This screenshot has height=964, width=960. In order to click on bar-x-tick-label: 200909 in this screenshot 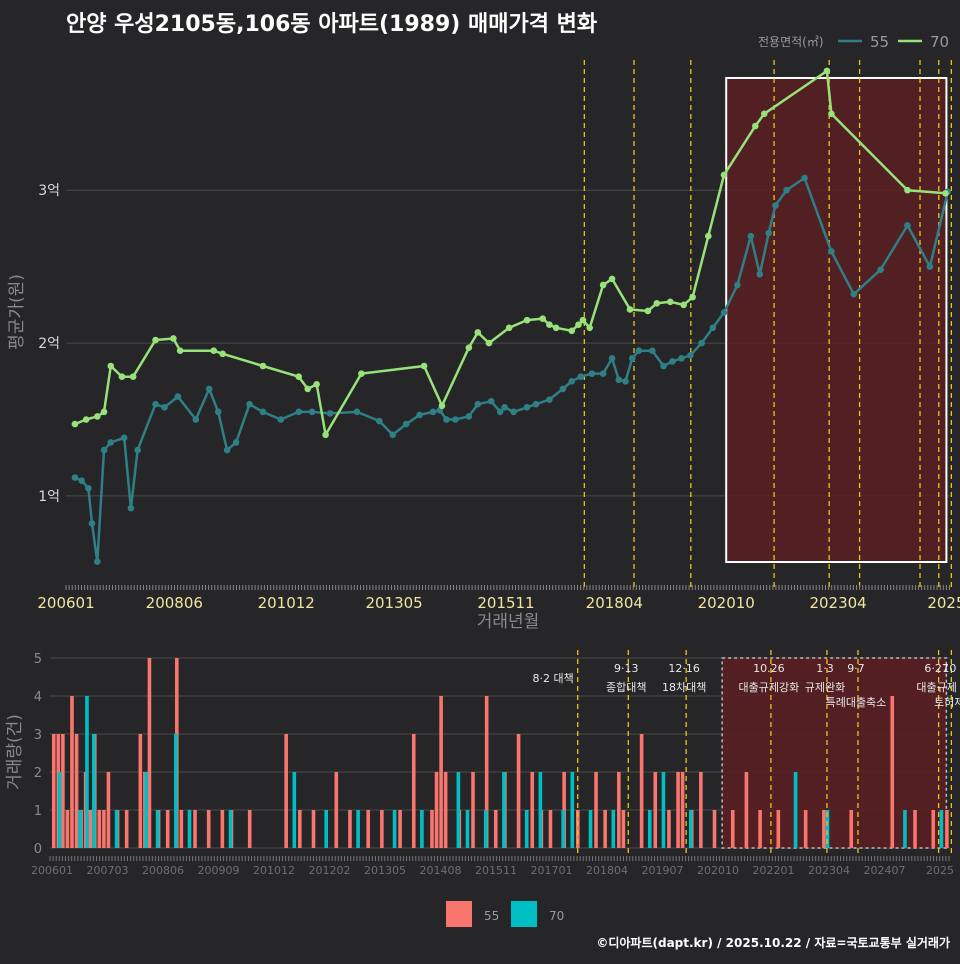, I will do `click(219, 870)`.